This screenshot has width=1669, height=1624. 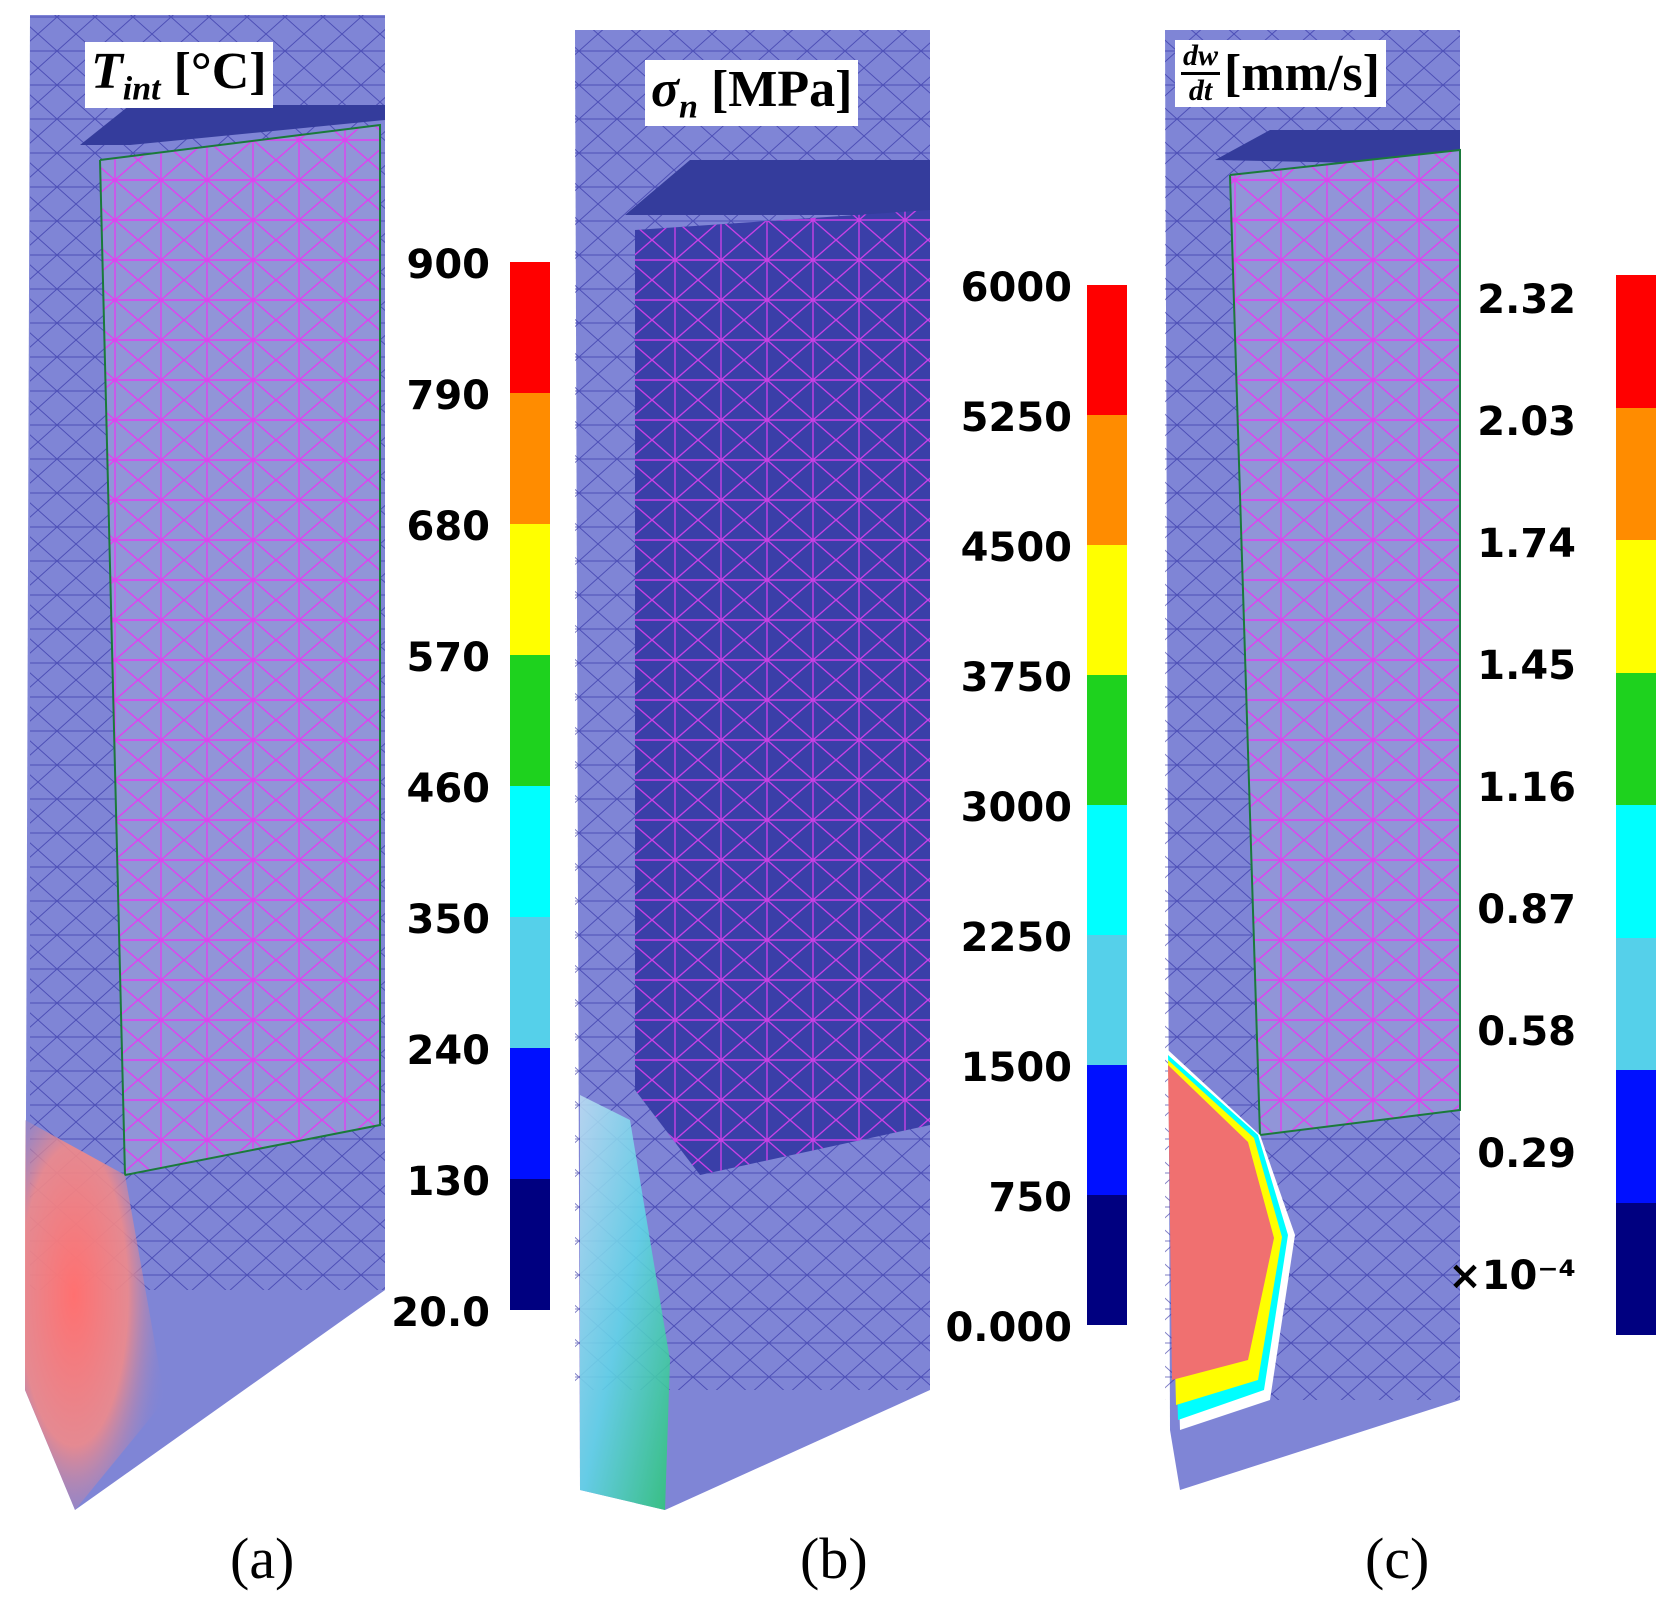 I want to click on quantity-label-c: dw dt [mm/s], so click(x=1280, y=73).